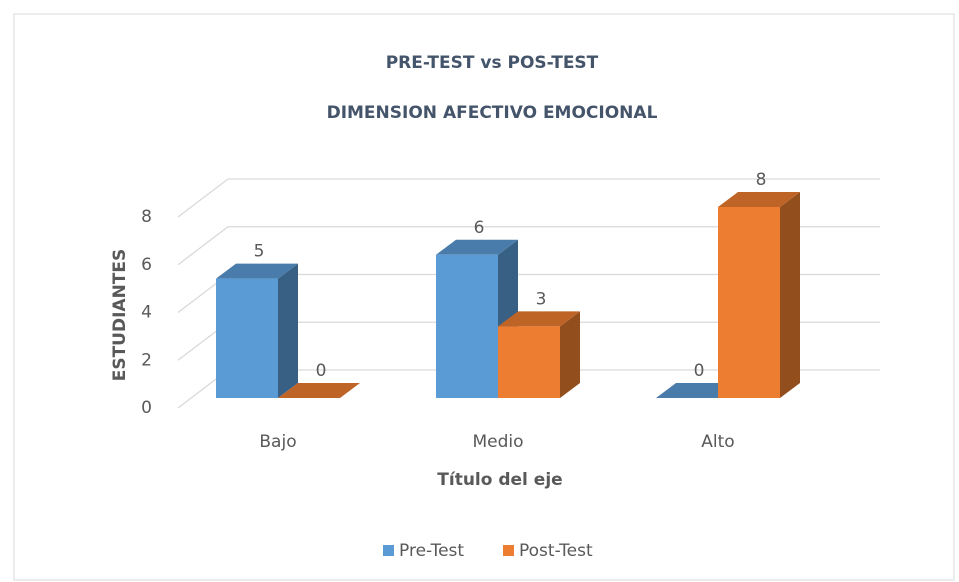 The height and width of the screenshot is (582, 959). What do you see at coordinates (492, 63) in the screenshot?
I see `chart-title: PRE-TEST vs POS-TEST` at bounding box center [492, 63].